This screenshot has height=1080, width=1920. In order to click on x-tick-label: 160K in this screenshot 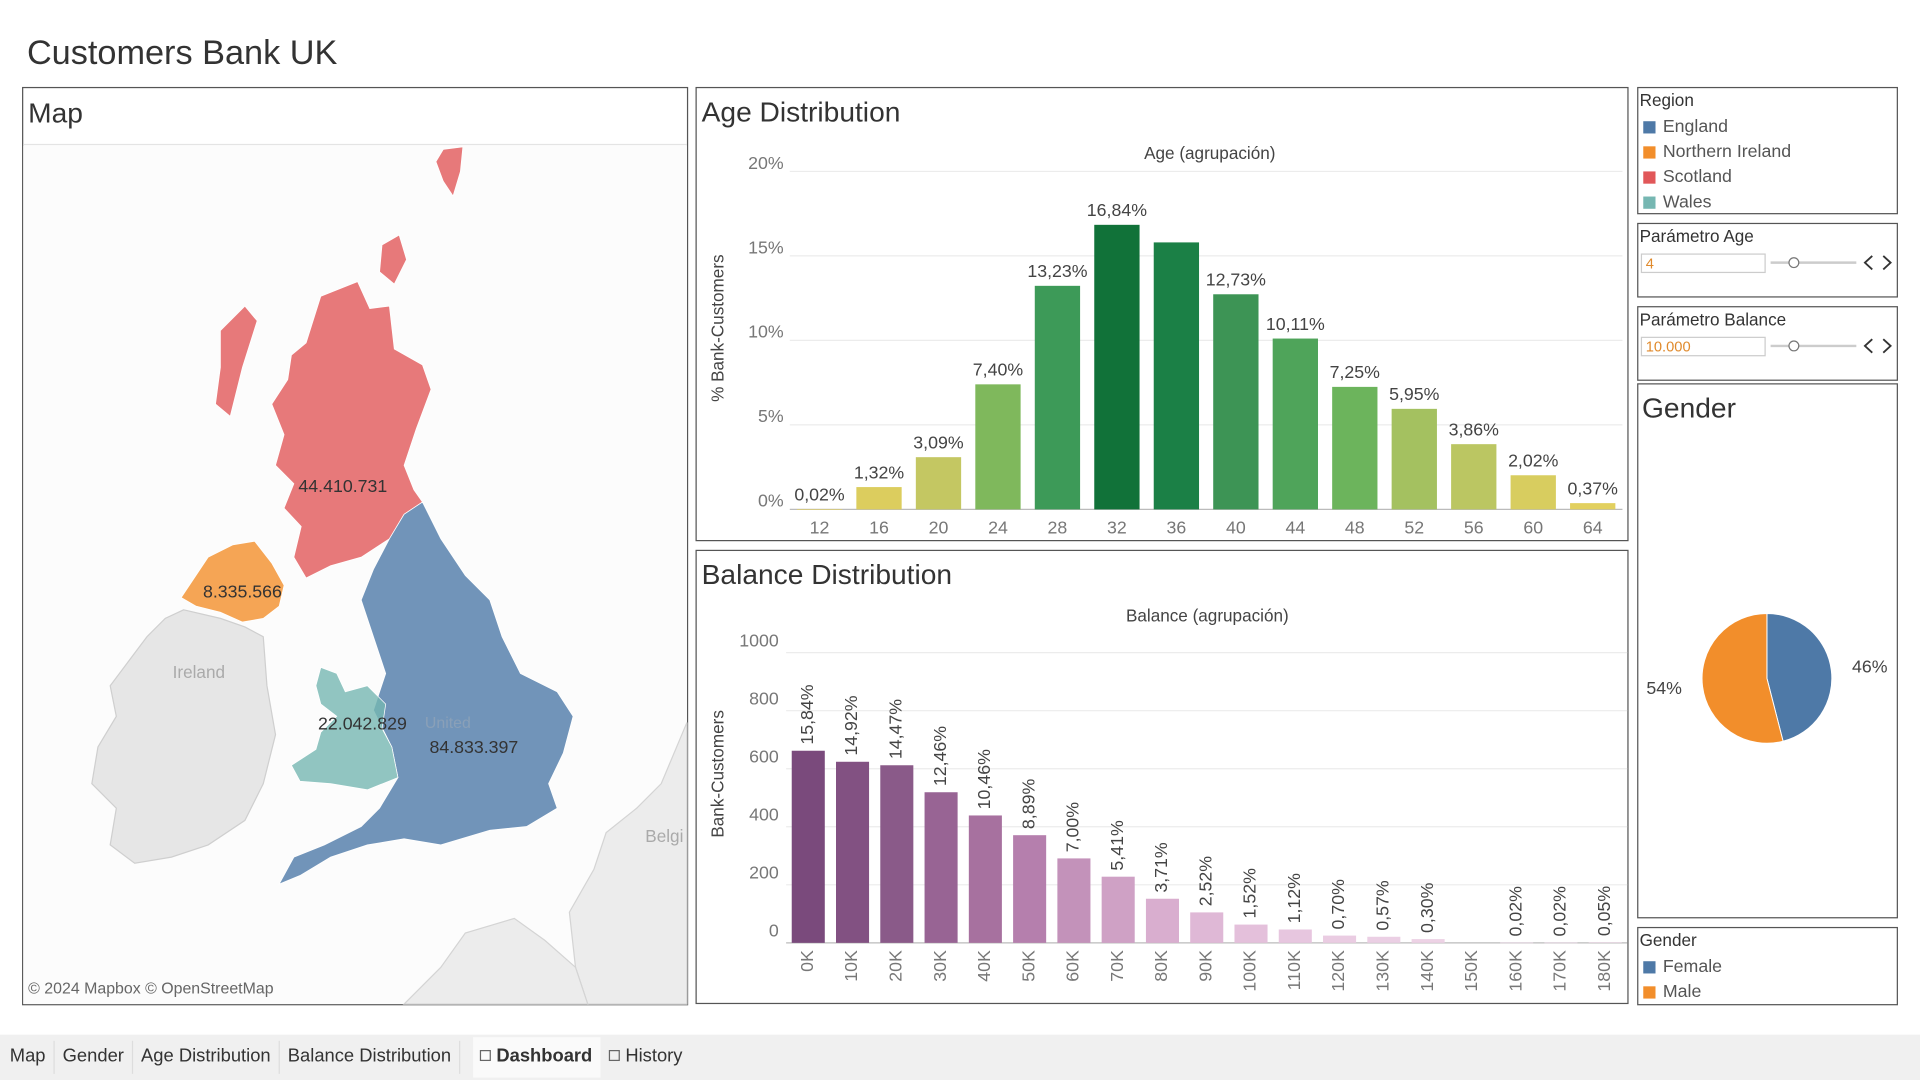, I will do `click(1515, 971)`.